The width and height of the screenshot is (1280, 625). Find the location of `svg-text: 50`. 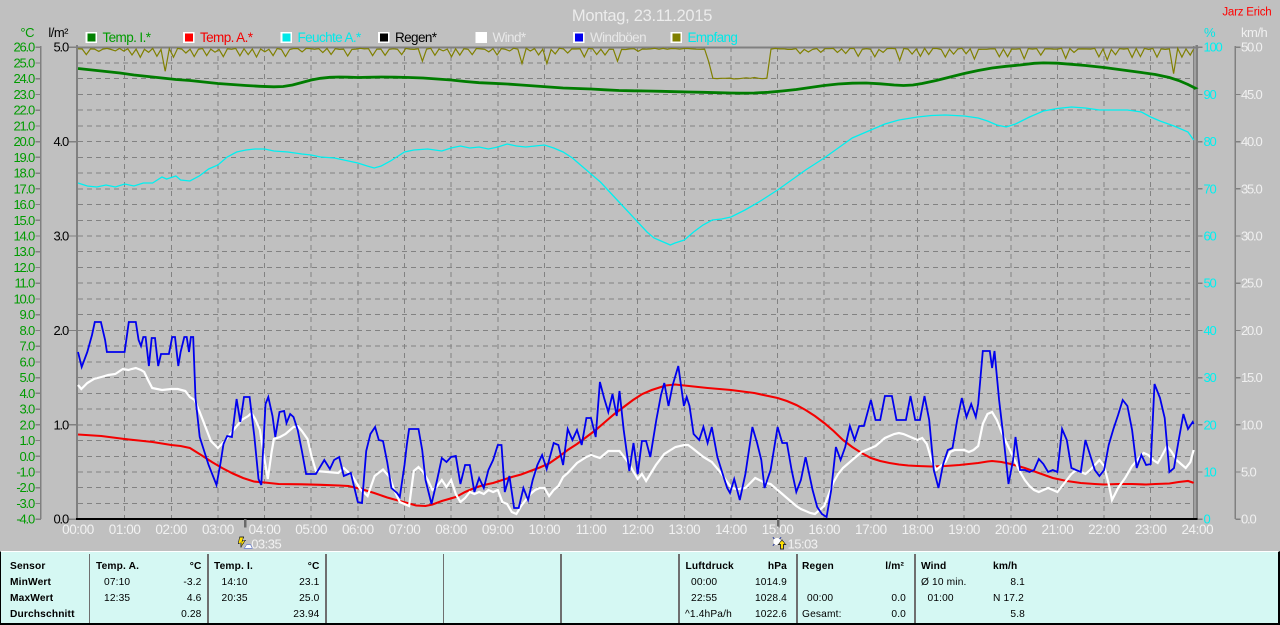

svg-text: 50 is located at coordinates (1210, 283).